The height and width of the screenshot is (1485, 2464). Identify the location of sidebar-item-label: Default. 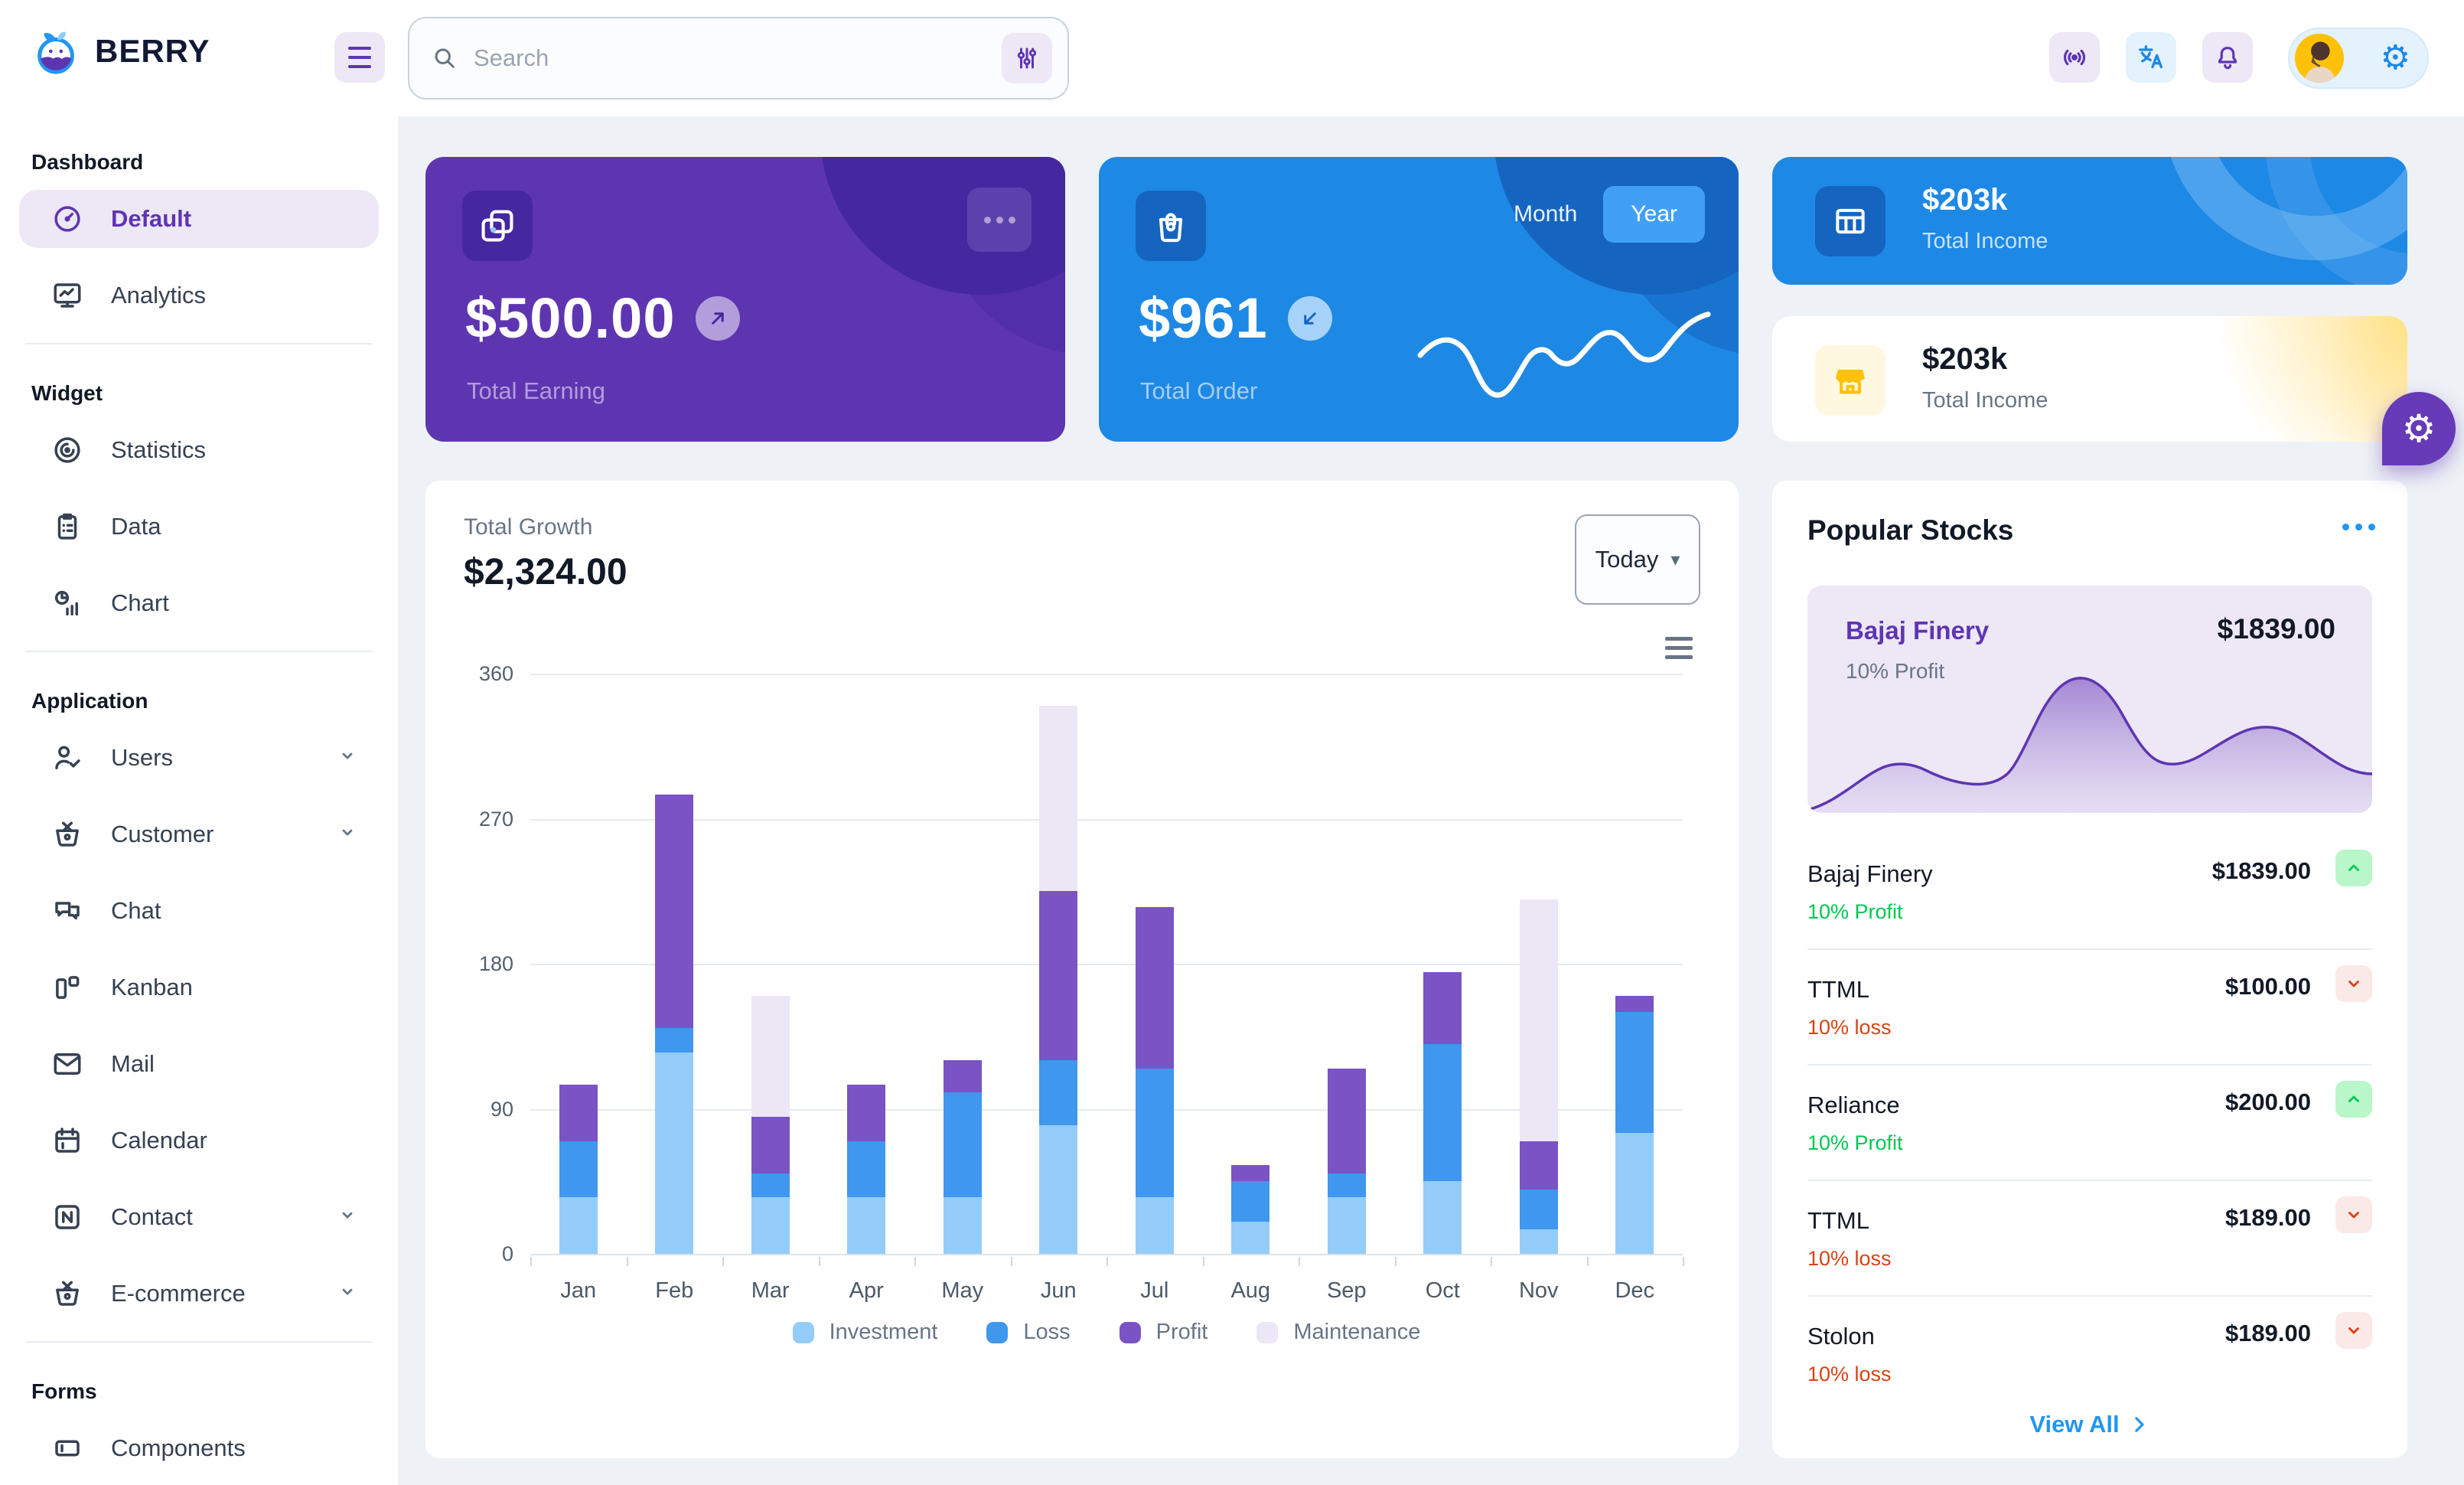
(152, 218).